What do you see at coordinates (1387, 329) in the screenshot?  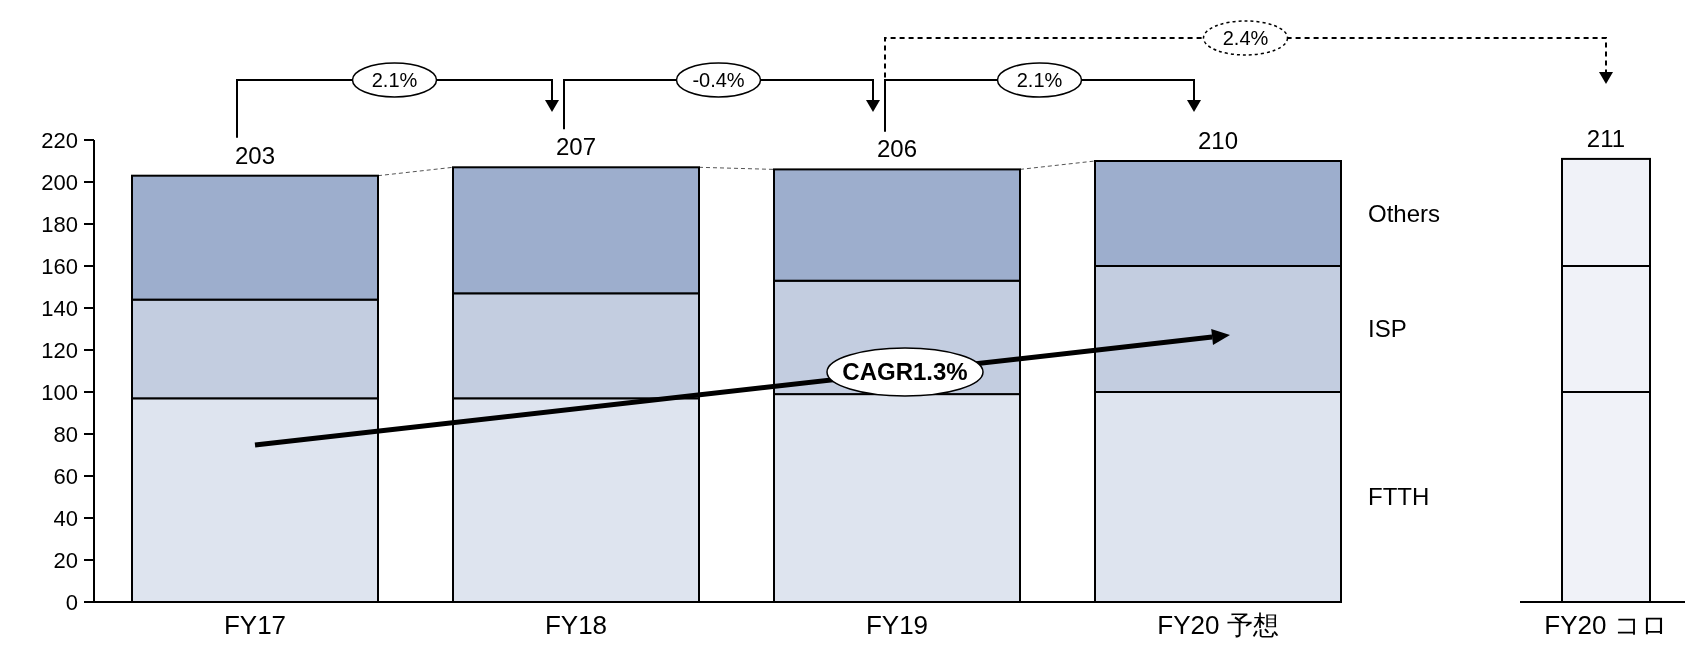 I see `series-label: ISP` at bounding box center [1387, 329].